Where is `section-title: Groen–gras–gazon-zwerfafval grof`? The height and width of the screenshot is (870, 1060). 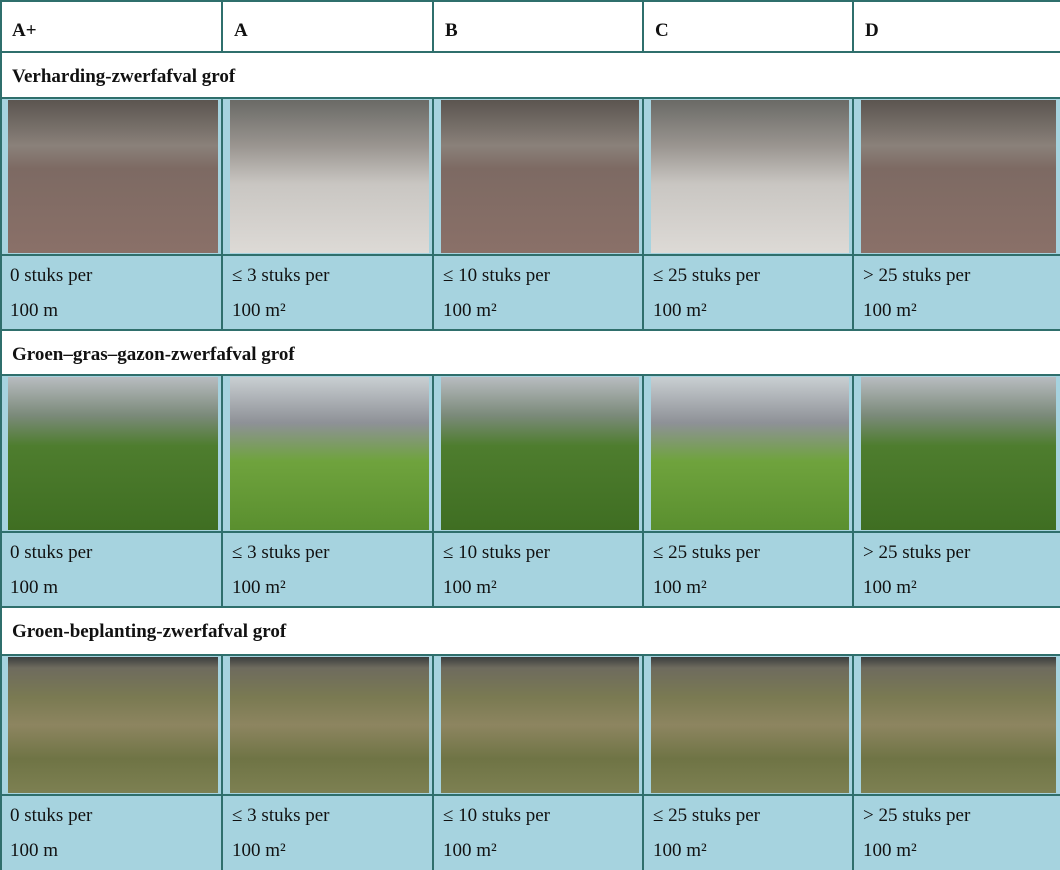 section-title: Groen–gras–gazon-zwerfafval grof is located at coordinates (153, 354).